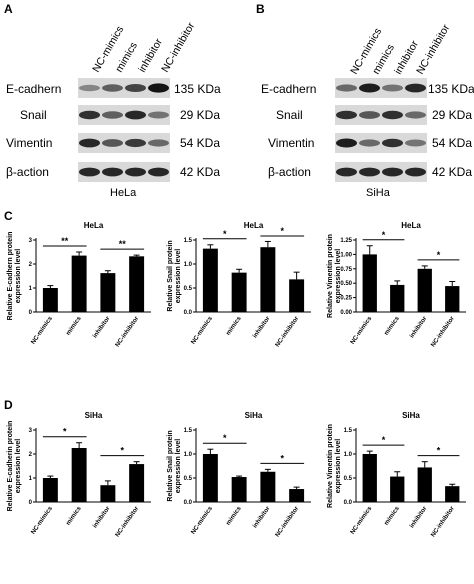 This screenshot has width=474, height=584. I want to click on y-tick-label: 3, so click(31, 431).